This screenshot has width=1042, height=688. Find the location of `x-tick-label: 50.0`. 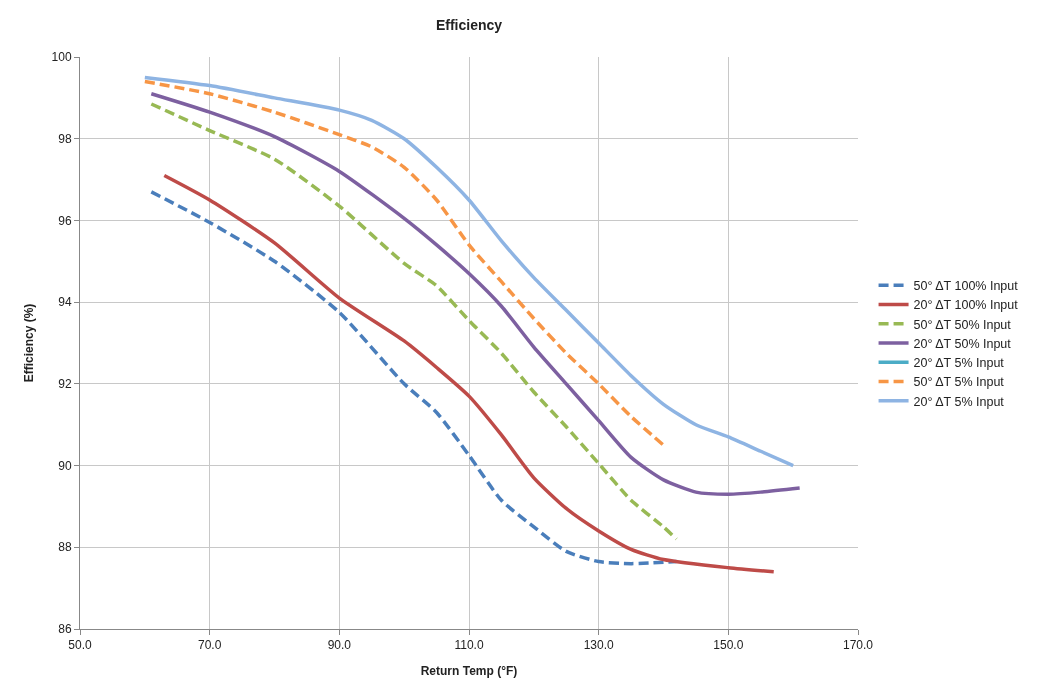

x-tick-label: 50.0 is located at coordinates (80, 645).